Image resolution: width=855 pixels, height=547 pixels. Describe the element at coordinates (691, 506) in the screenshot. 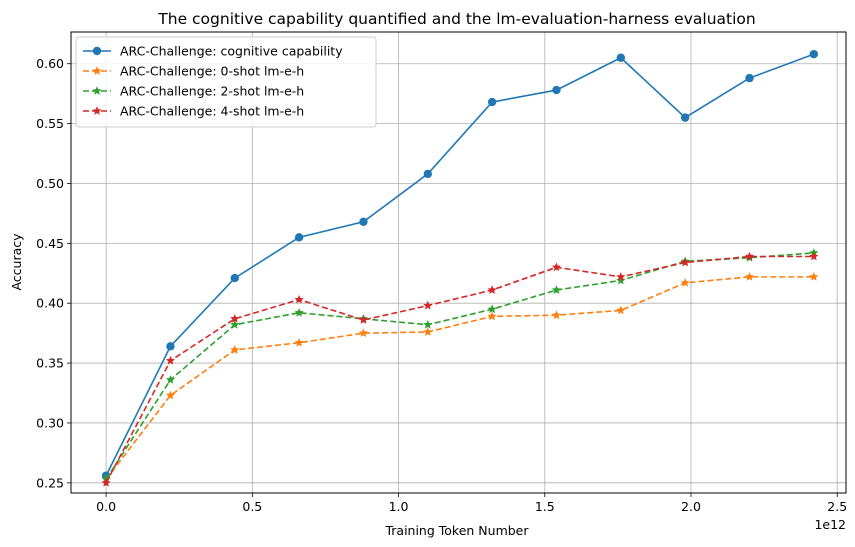

I see `x-tick-label: 2.0` at that location.